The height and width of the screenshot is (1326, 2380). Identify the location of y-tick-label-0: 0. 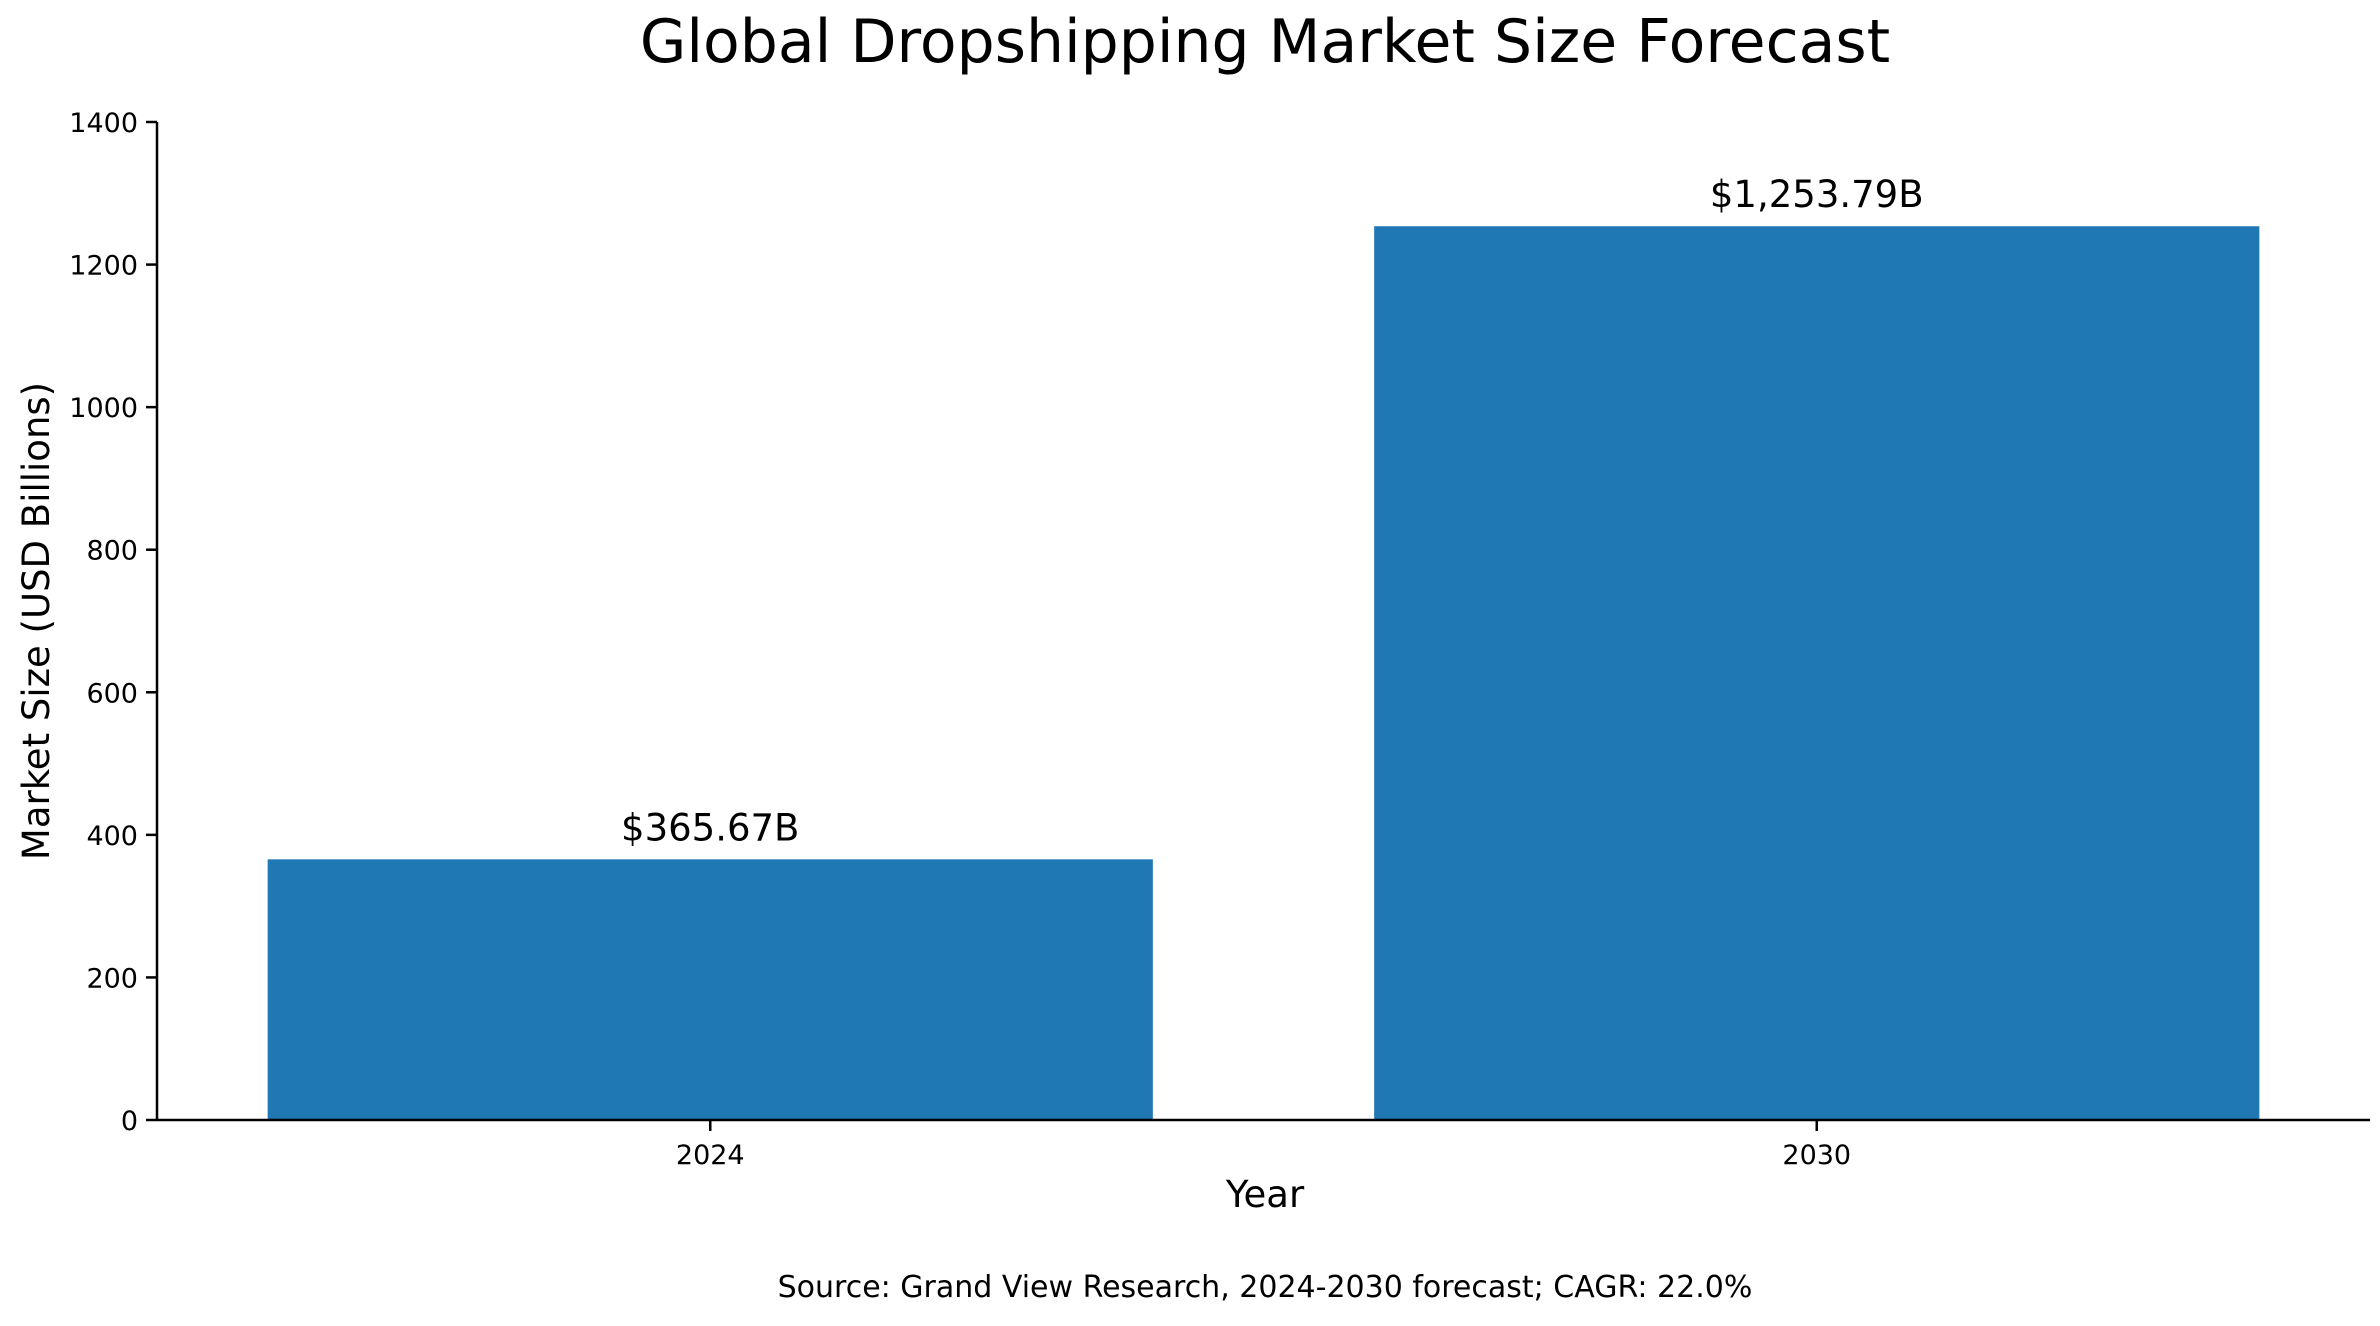
(129, 1121).